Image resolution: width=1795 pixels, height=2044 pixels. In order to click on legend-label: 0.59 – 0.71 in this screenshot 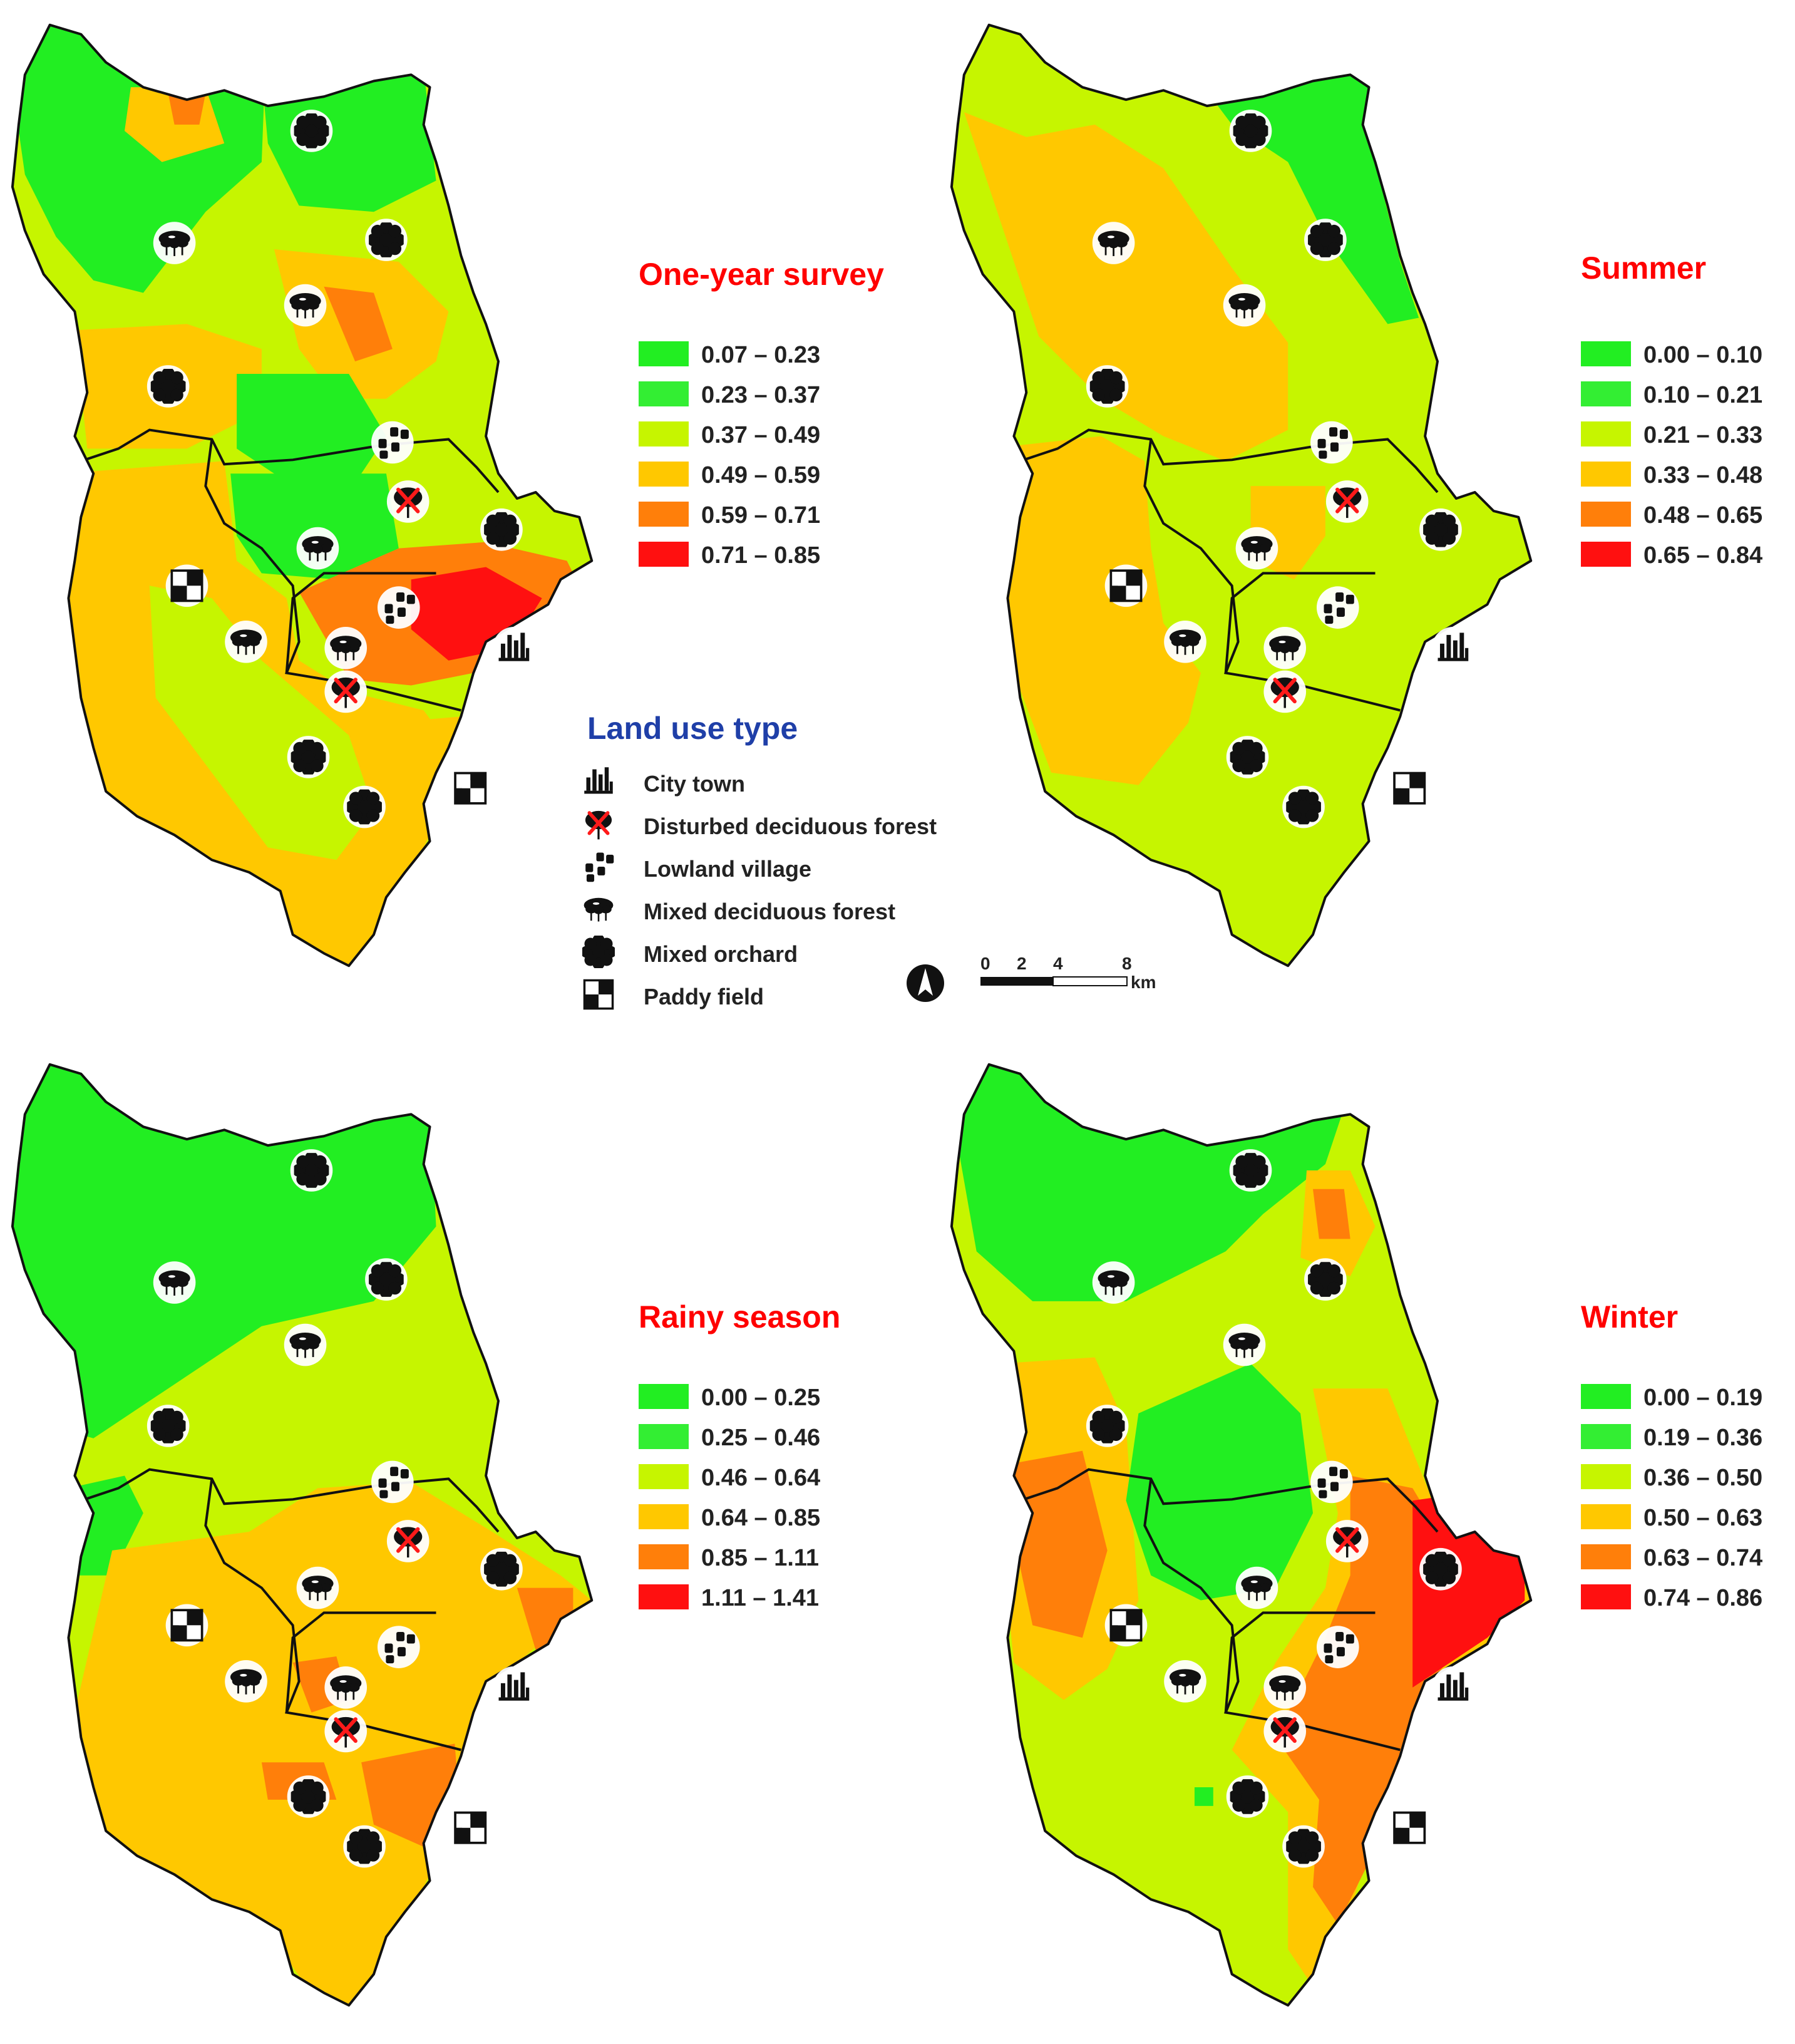, I will do `click(760, 515)`.